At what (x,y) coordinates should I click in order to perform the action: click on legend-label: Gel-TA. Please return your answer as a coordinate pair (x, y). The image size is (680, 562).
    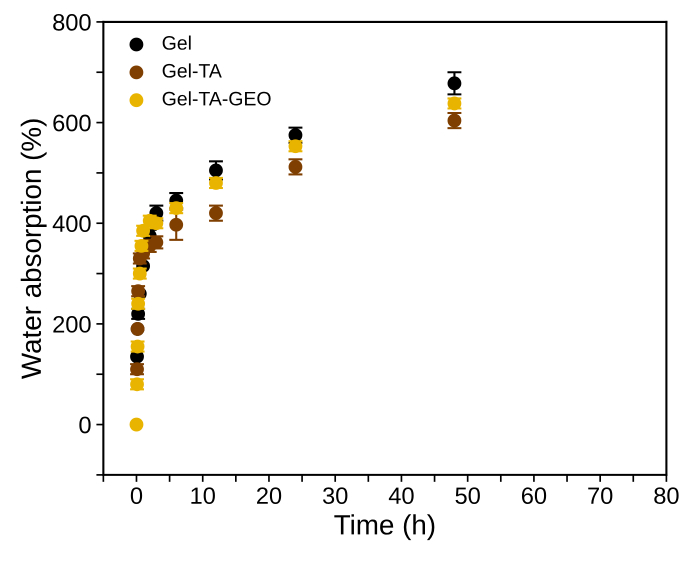
    Looking at the image, I should click on (192, 70).